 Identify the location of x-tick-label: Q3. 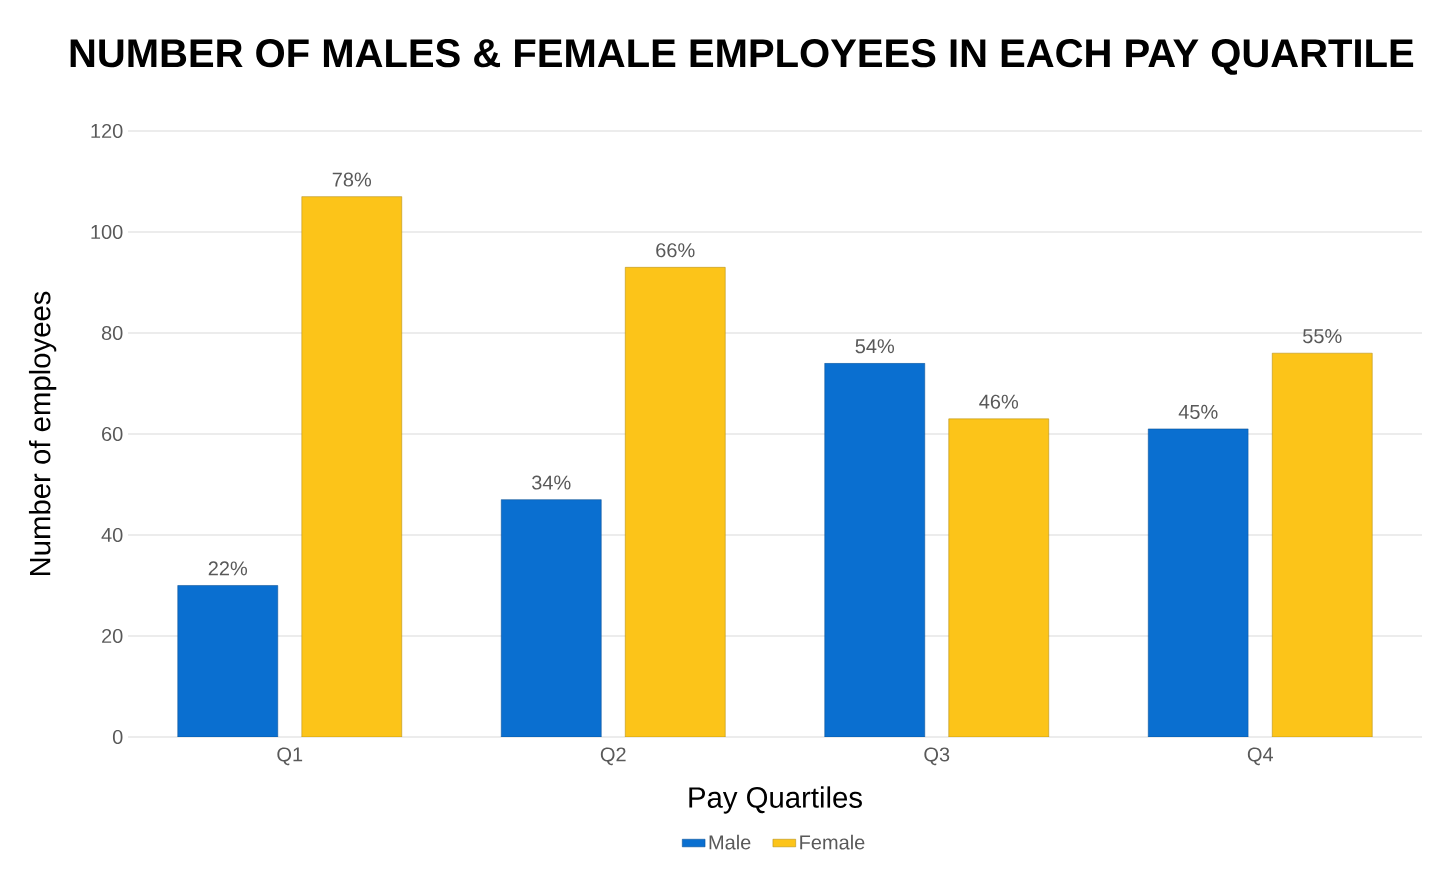
(937, 756).